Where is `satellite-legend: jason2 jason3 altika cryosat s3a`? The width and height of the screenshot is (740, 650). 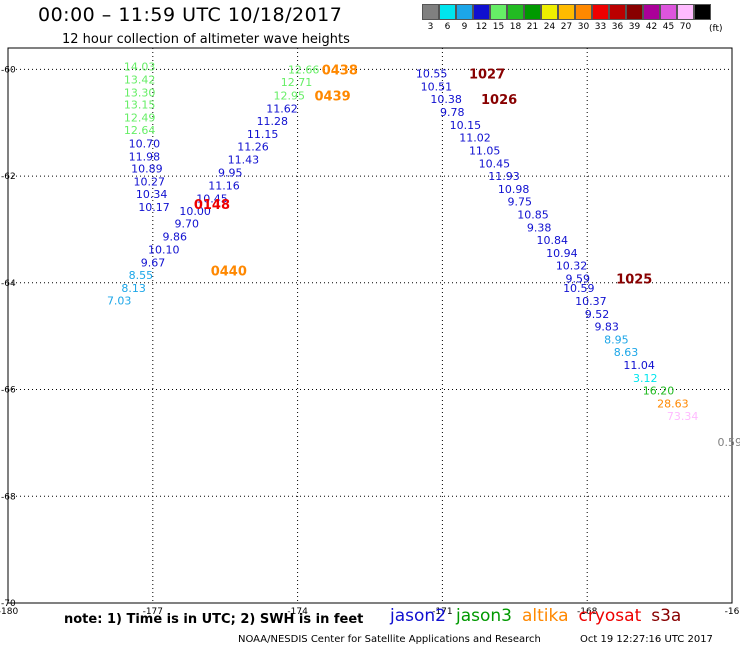
satellite-legend: jason2 jason3 altika cryosat s3a is located at coordinates (540, 616).